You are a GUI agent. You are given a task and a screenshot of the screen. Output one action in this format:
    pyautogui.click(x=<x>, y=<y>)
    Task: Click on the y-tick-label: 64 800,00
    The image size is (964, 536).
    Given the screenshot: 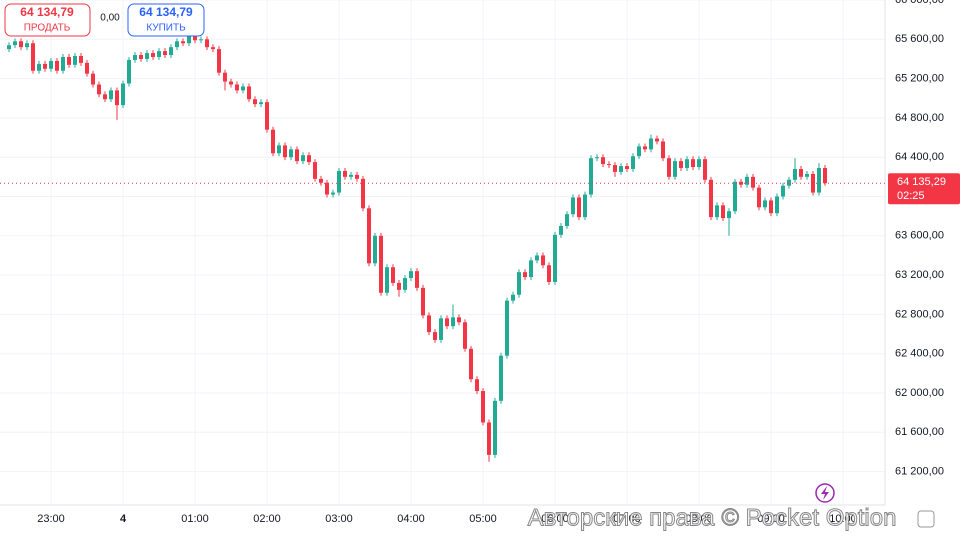 What is the action you would take?
    pyautogui.click(x=919, y=118)
    